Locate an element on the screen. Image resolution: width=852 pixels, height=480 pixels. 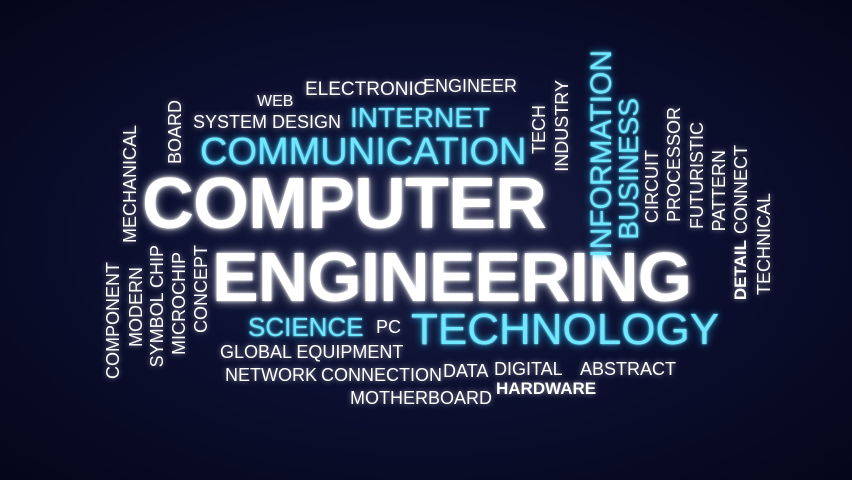
word-symbol-chip: SYMBOL CHIP is located at coordinates (157, 306).